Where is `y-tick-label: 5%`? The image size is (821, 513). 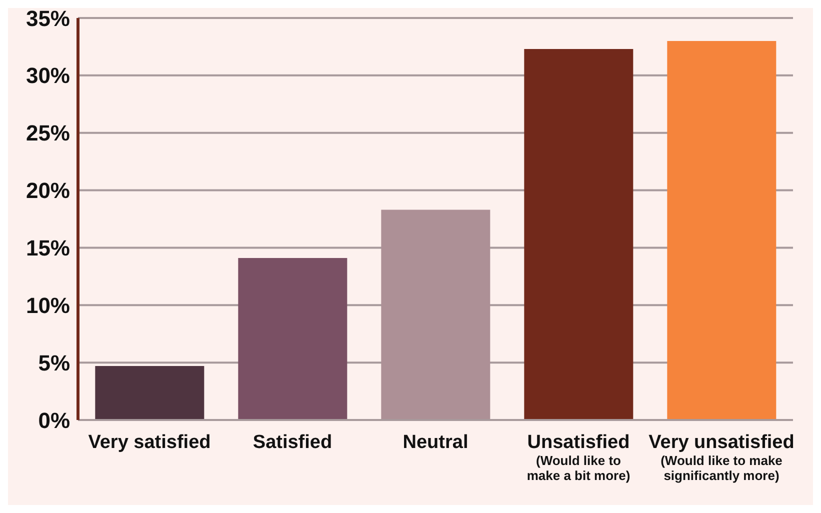 y-tick-label: 5% is located at coordinates (54, 363).